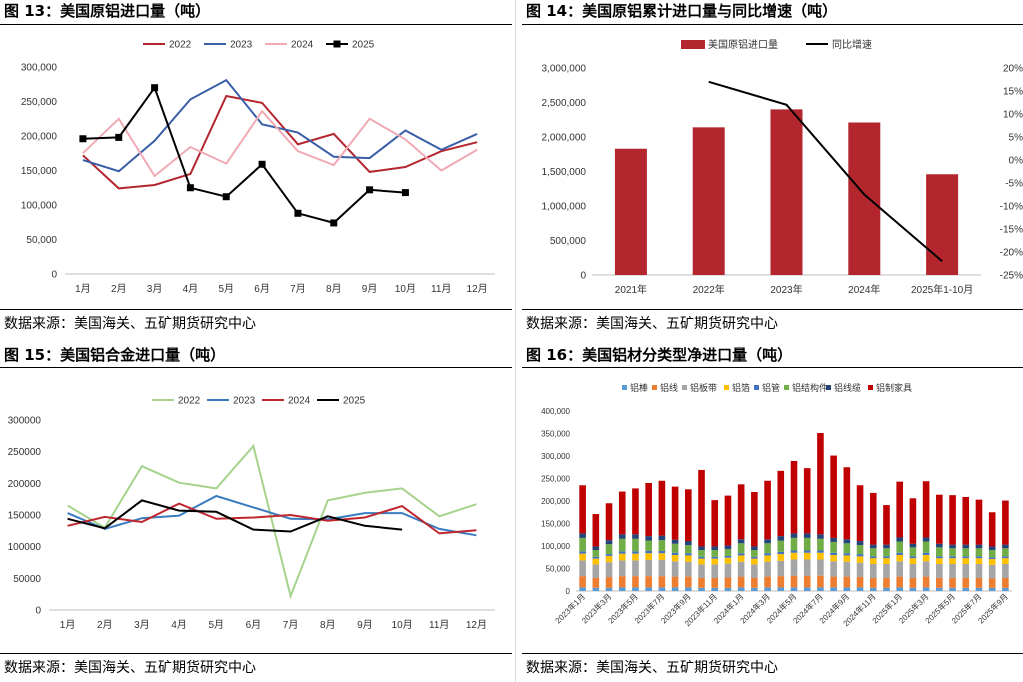  I want to click on x-tick-label: 11月, so click(441, 289).